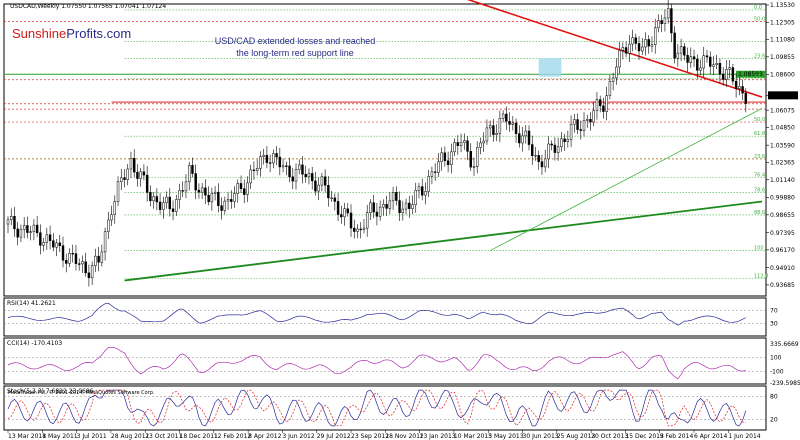 Image resolution: width=800 pixels, height=440 pixels. I want to click on x-tick-label: 12 Feb 2012, so click(233, 436).